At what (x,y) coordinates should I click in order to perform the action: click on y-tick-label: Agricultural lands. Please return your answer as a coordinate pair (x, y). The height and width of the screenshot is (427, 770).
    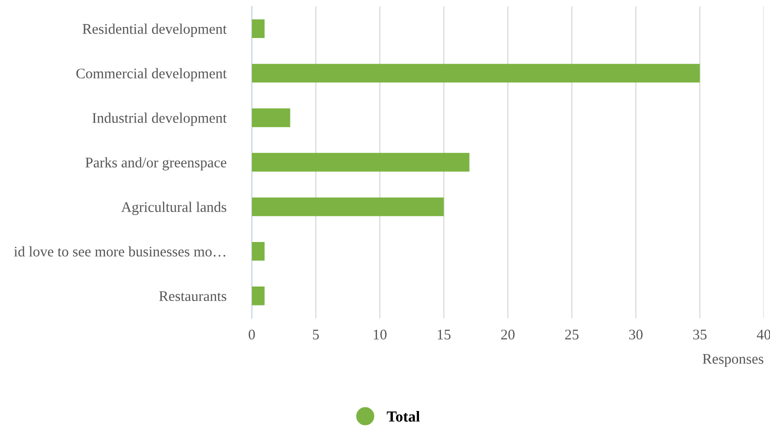
    Looking at the image, I should click on (173, 208).